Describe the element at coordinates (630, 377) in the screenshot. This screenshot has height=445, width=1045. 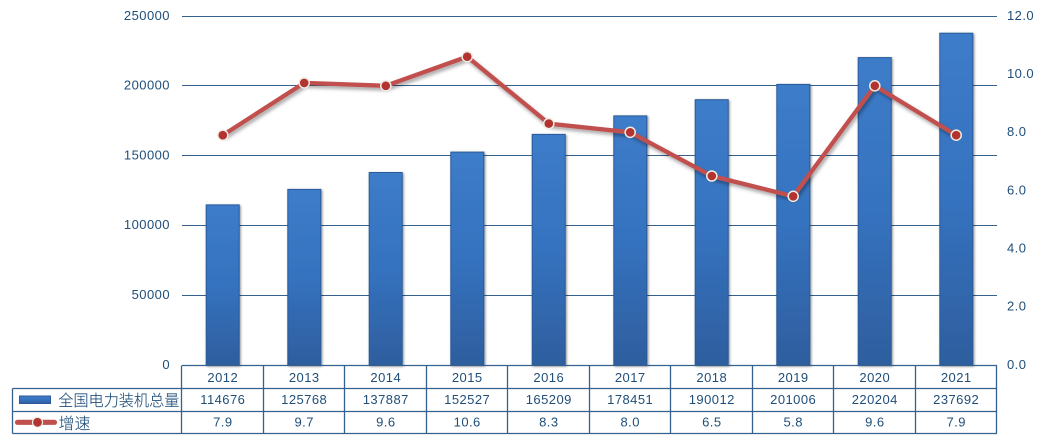
I see `svg-text: 2017` at that location.